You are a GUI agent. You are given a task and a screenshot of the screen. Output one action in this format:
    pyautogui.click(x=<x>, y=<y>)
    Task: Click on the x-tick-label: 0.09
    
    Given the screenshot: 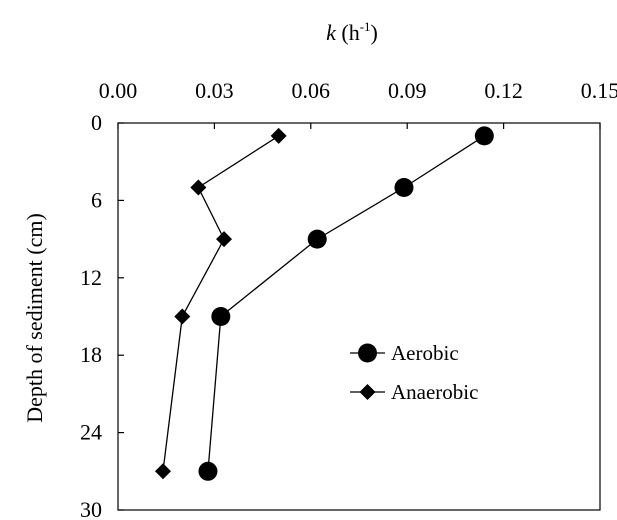 What is the action you would take?
    pyautogui.click(x=407, y=90)
    